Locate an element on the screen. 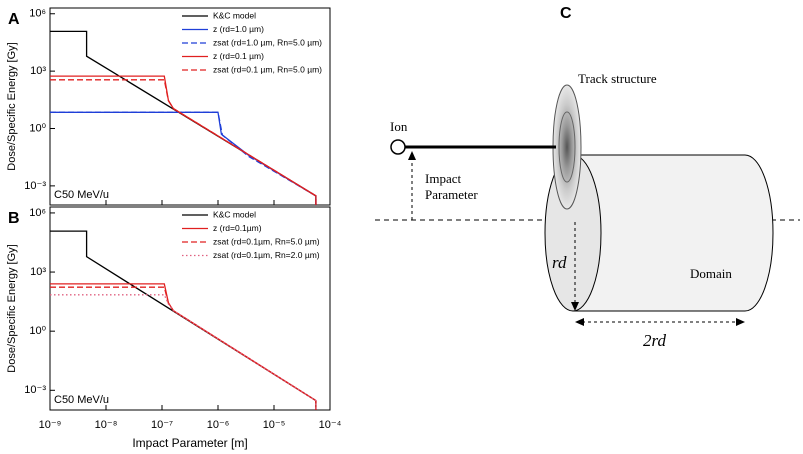  ion is located at coordinates (398, 147).